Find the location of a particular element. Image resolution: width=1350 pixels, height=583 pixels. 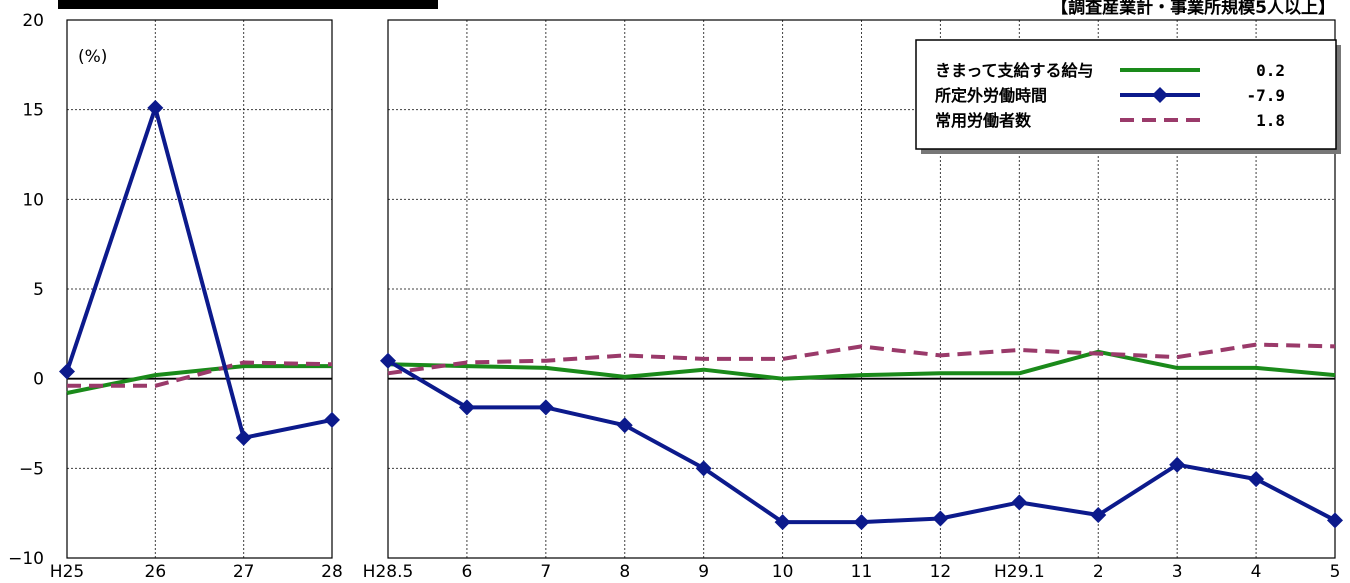

legend: きまって支給する給与 0.2 所定外労働時間 -7.9 常用労働者数 1.8 is located at coordinates (1128, 96).